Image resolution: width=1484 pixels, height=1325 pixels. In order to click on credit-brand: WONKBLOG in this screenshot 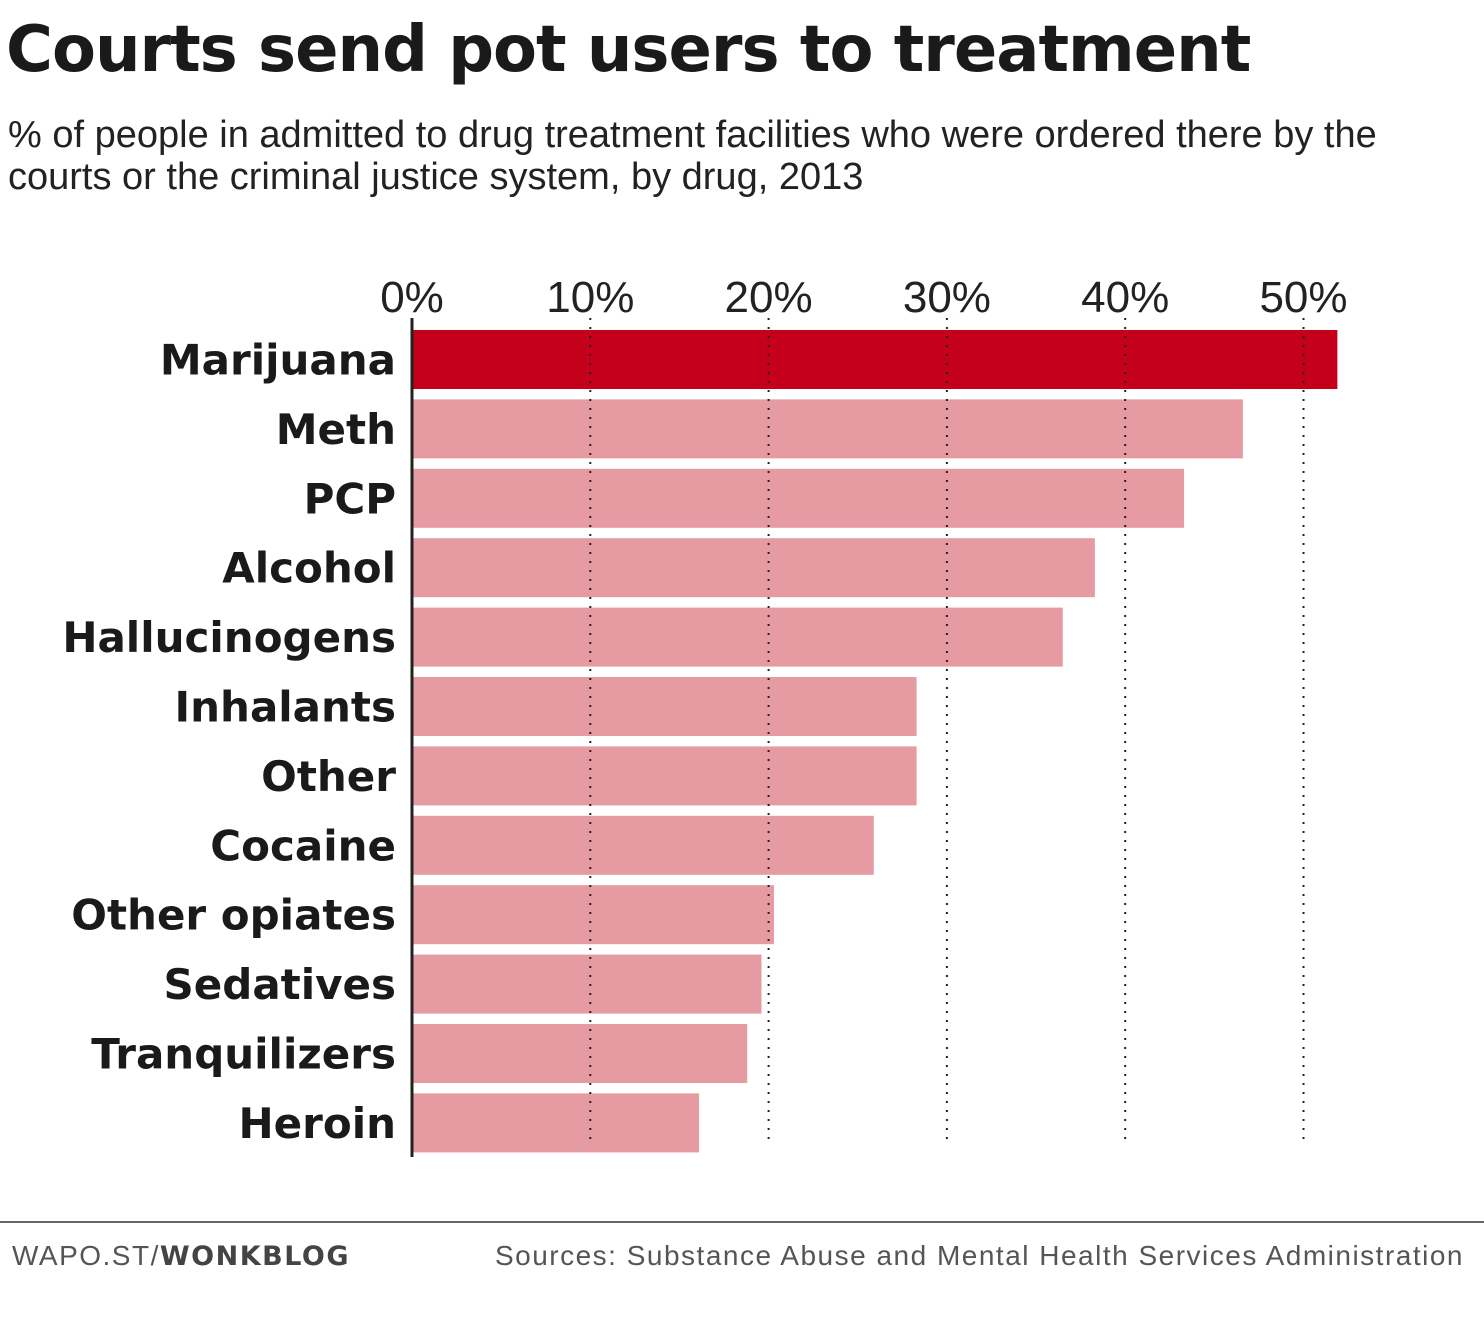, I will do `click(255, 1256)`.